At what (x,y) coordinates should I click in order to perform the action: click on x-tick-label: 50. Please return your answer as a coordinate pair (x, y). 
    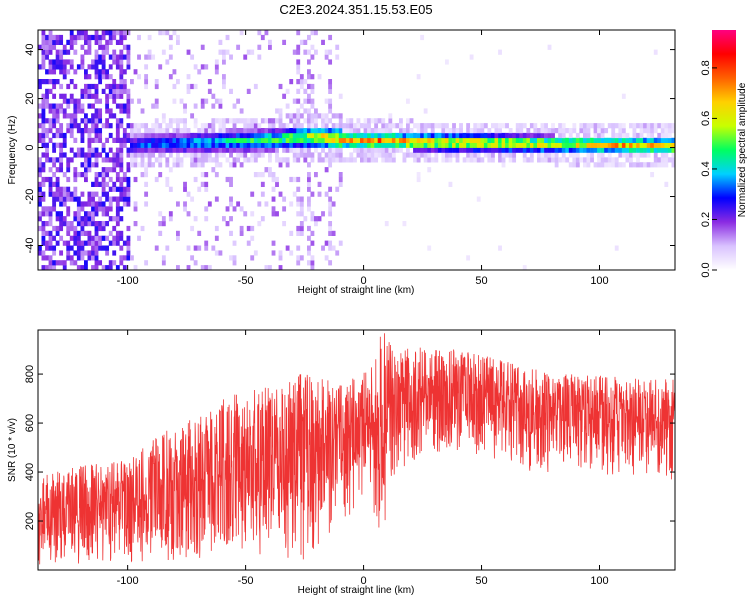
    Looking at the image, I should click on (481, 581).